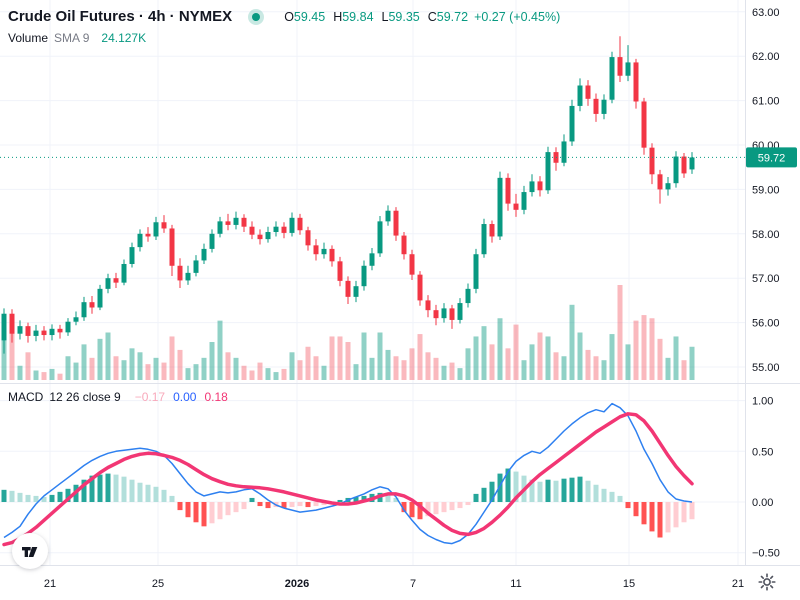  What do you see at coordinates (762, 452) in the screenshot?
I see `macd-tick-label: 0.50` at bounding box center [762, 452].